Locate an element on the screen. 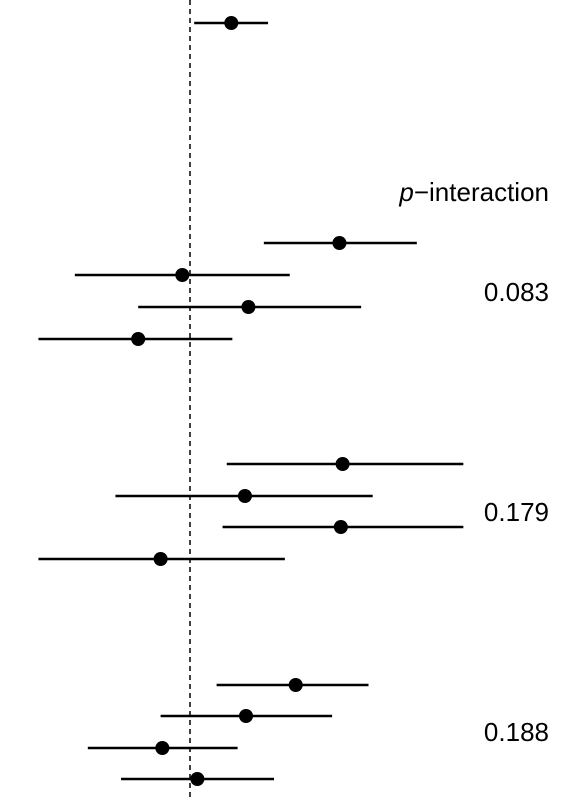 The image size is (577, 797). header-dash: − is located at coordinates (421, 192).